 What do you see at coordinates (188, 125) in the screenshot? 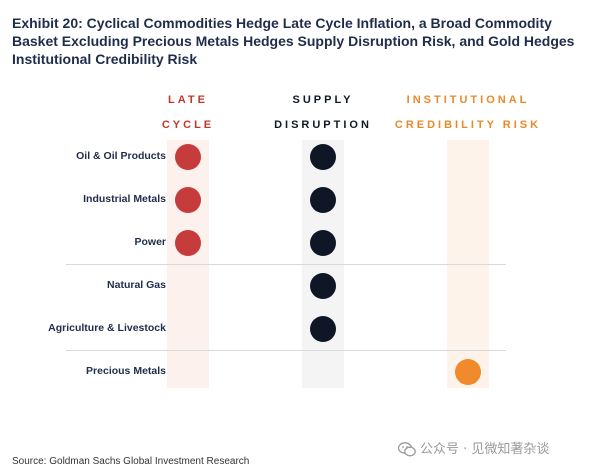
I see `column-header-line2: CYCLE` at bounding box center [188, 125].